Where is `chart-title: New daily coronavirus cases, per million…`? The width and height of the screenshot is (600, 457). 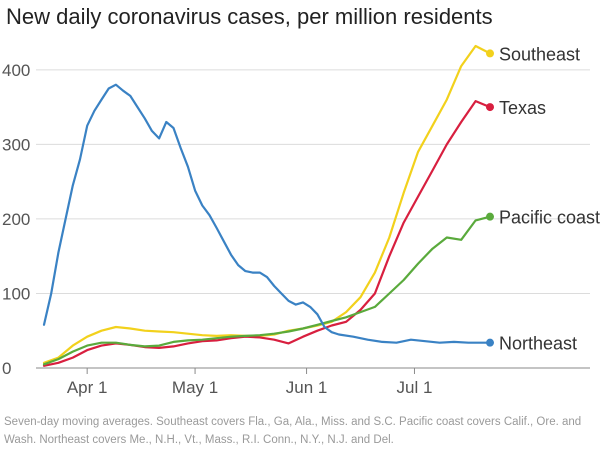
chart-title: New daily coronavirus cases, per million… is located at coordinates (249, 16).